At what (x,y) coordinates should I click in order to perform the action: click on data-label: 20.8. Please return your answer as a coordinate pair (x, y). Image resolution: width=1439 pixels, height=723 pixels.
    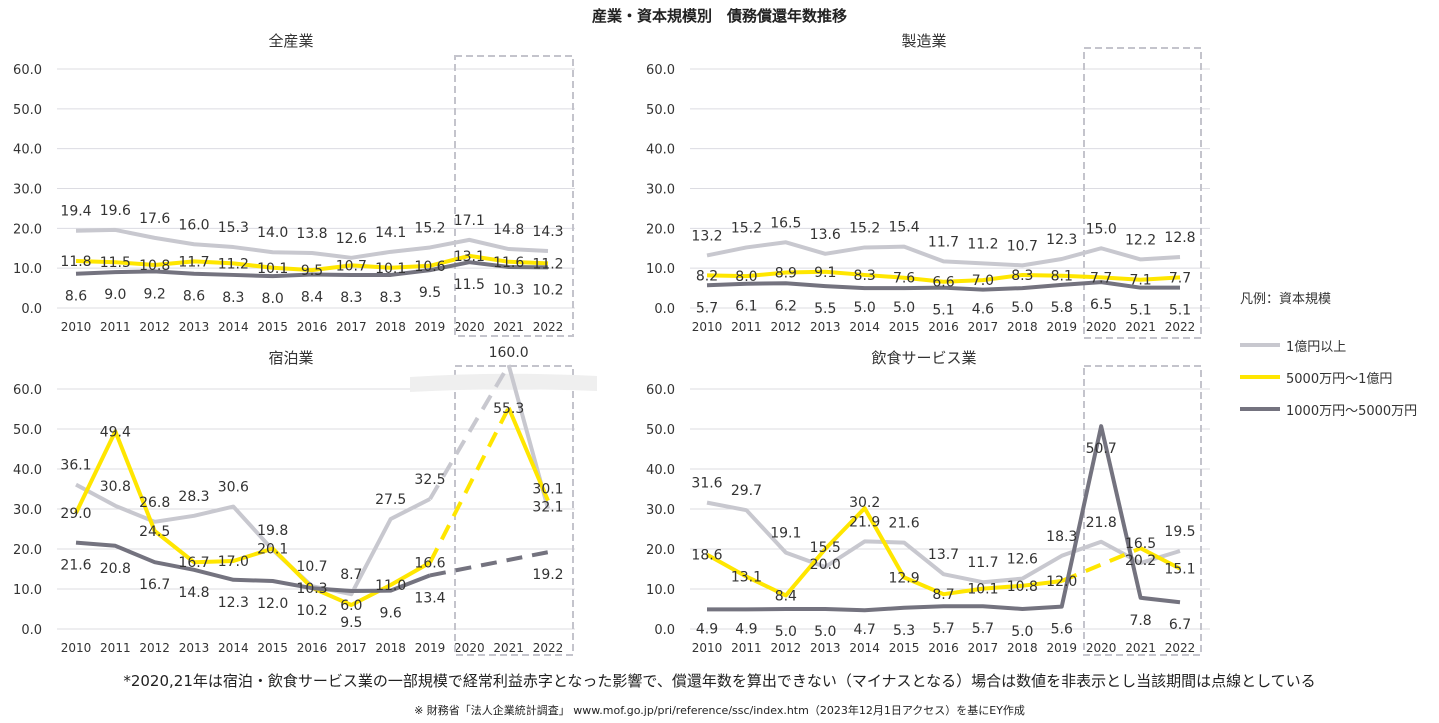
    Looking at the image, I should click on (115, 569).